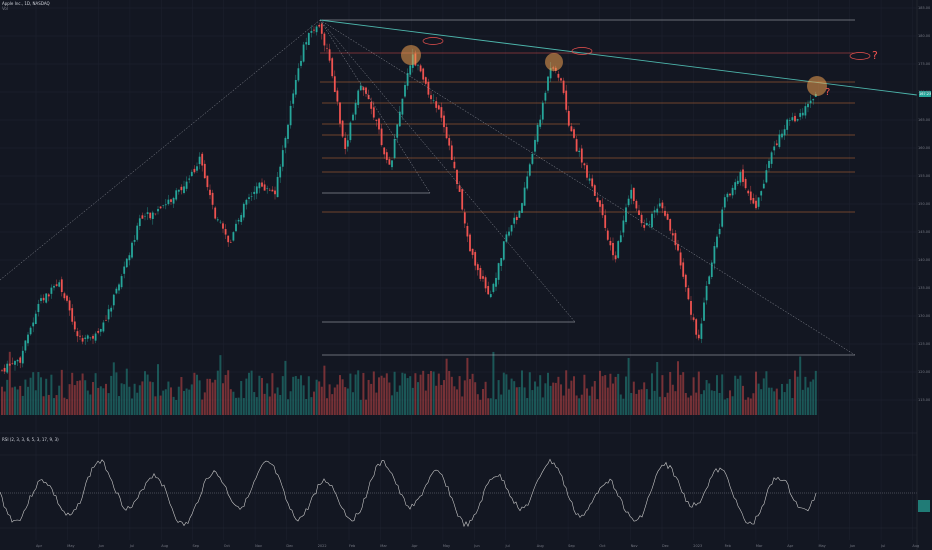 The width and height of the screenshot is (932, 550). What do you see at coordinates (409, 383) in the screenshot?
I see `volume-bars` at bounding box center [409, 383].